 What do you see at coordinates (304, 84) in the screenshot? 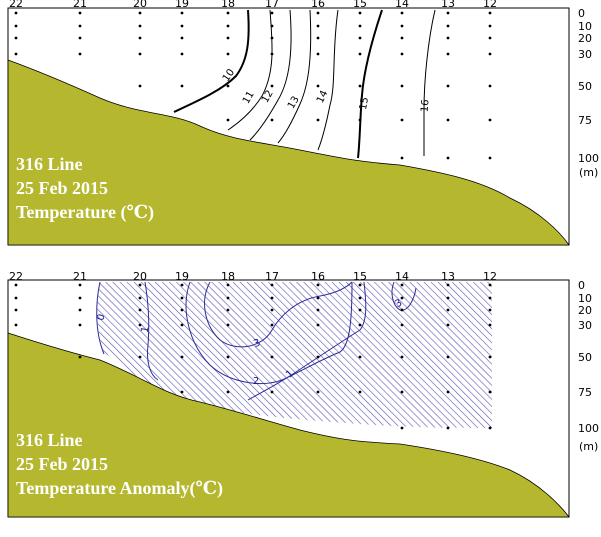
I see `isotherm-lines` at bounding box center [304, 84].